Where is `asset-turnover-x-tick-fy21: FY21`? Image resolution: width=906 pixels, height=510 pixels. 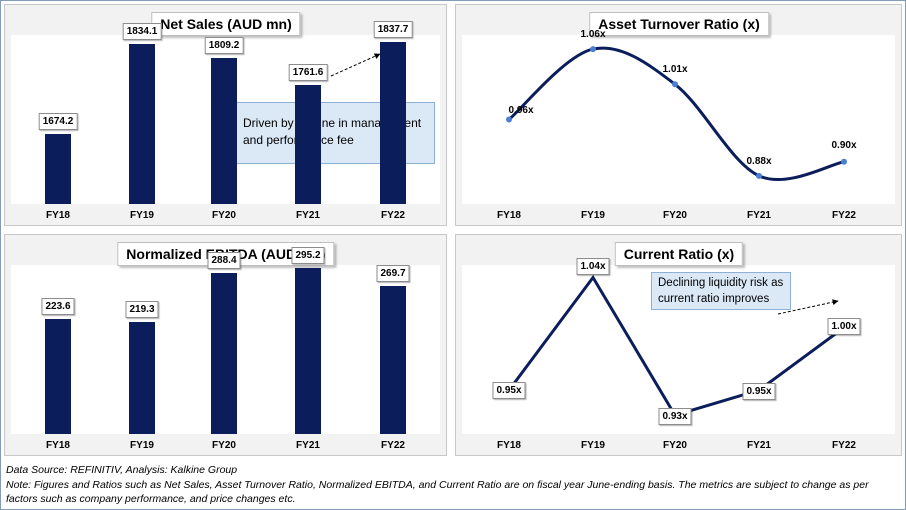 asset-turnover-x-tick-fy21: FY21 is located at coordinates (759, 215).